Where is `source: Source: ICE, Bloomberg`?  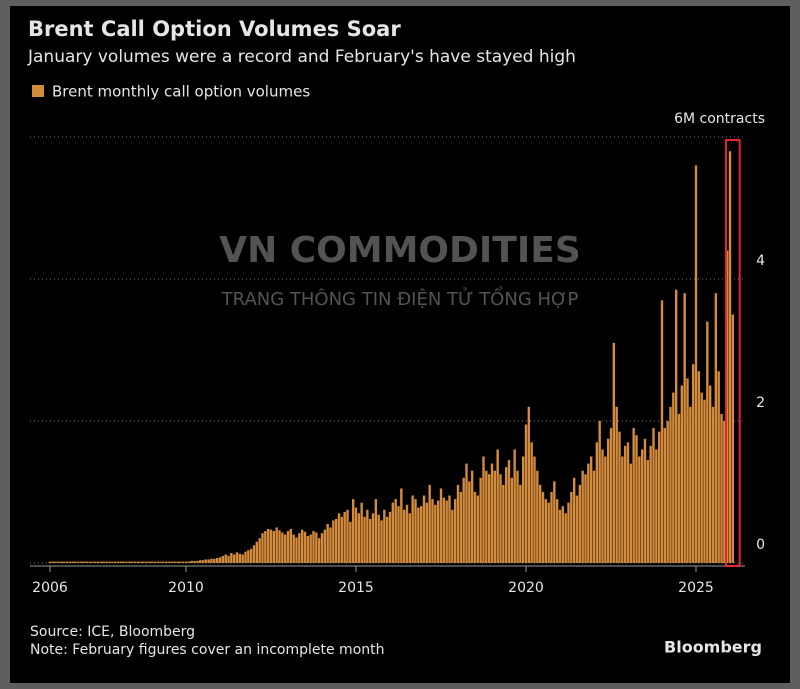 source: Source: ICE, Bloomberg is located at coordinates (112, 632).